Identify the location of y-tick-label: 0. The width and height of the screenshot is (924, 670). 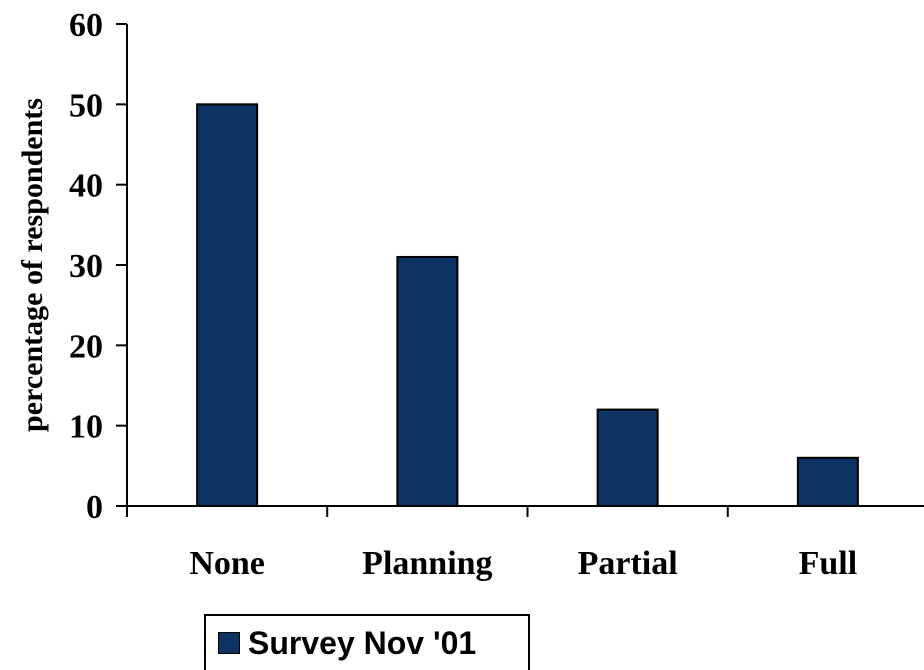
(94, 507).